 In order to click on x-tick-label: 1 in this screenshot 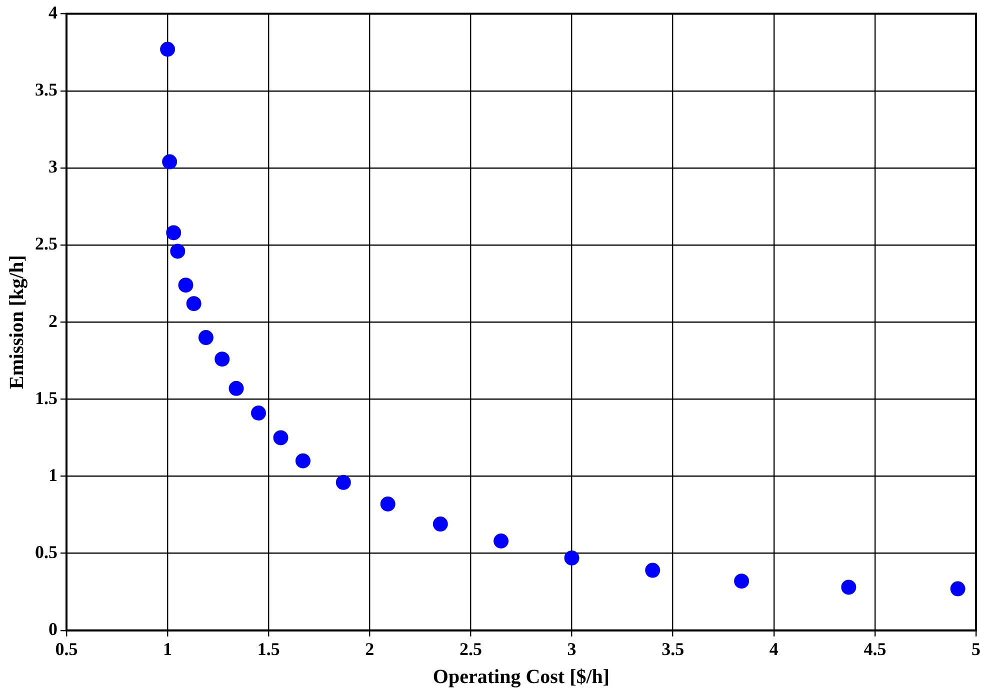, I will do `click(167, 648)`.